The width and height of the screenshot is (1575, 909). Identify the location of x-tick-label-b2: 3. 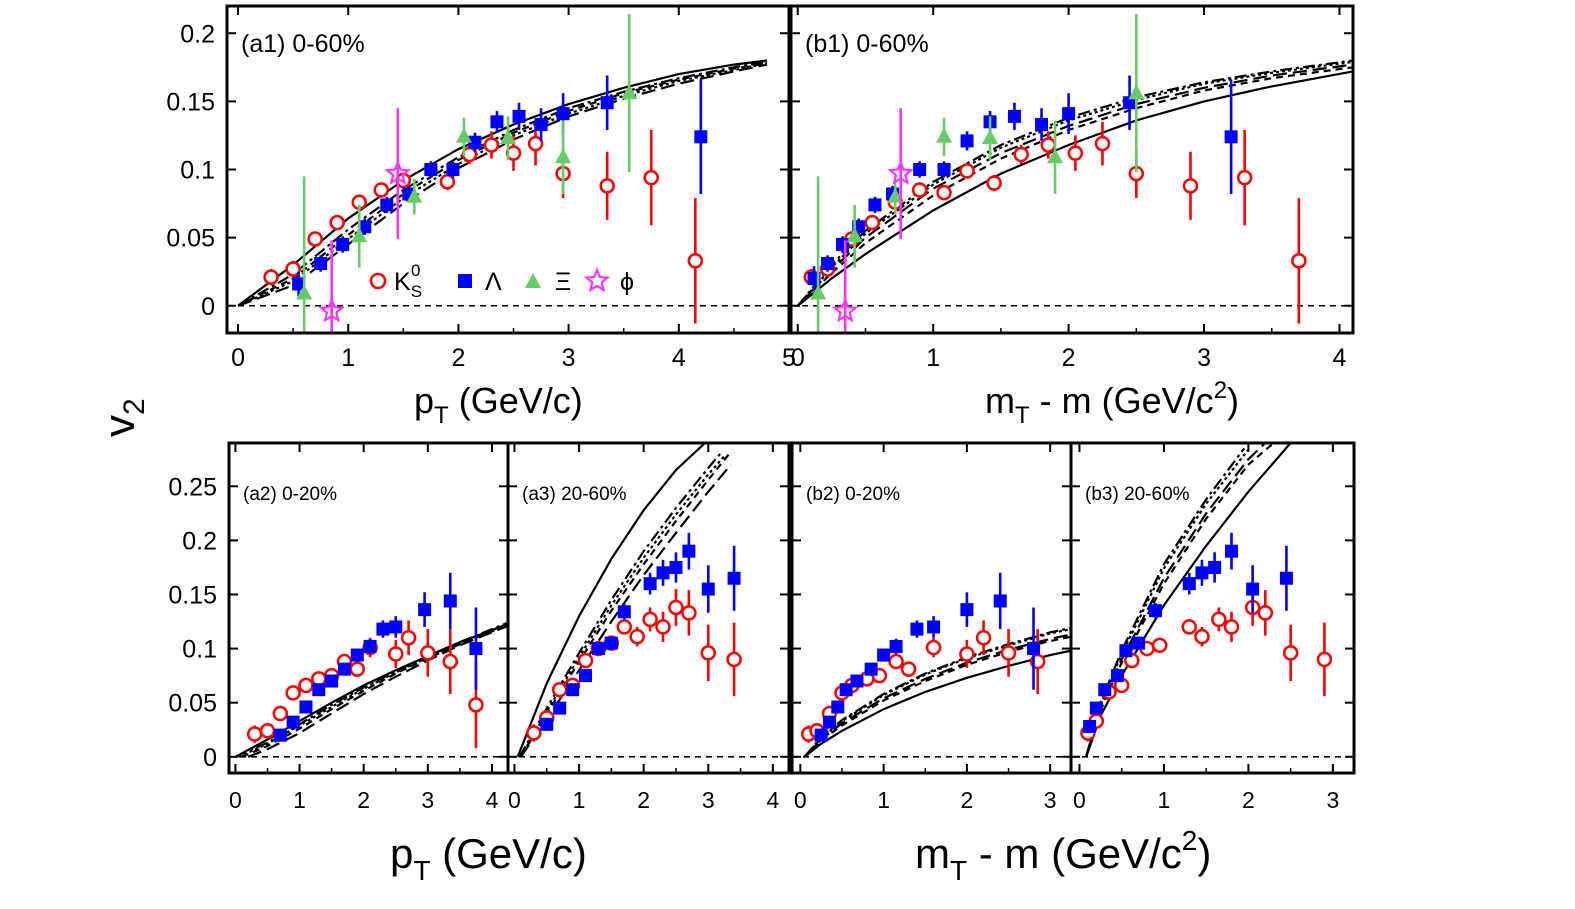
(1050, 800).